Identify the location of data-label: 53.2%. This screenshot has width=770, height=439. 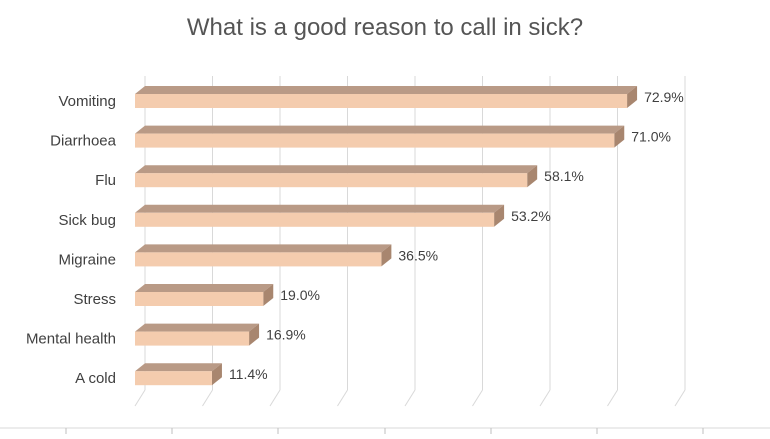
(531, 216).